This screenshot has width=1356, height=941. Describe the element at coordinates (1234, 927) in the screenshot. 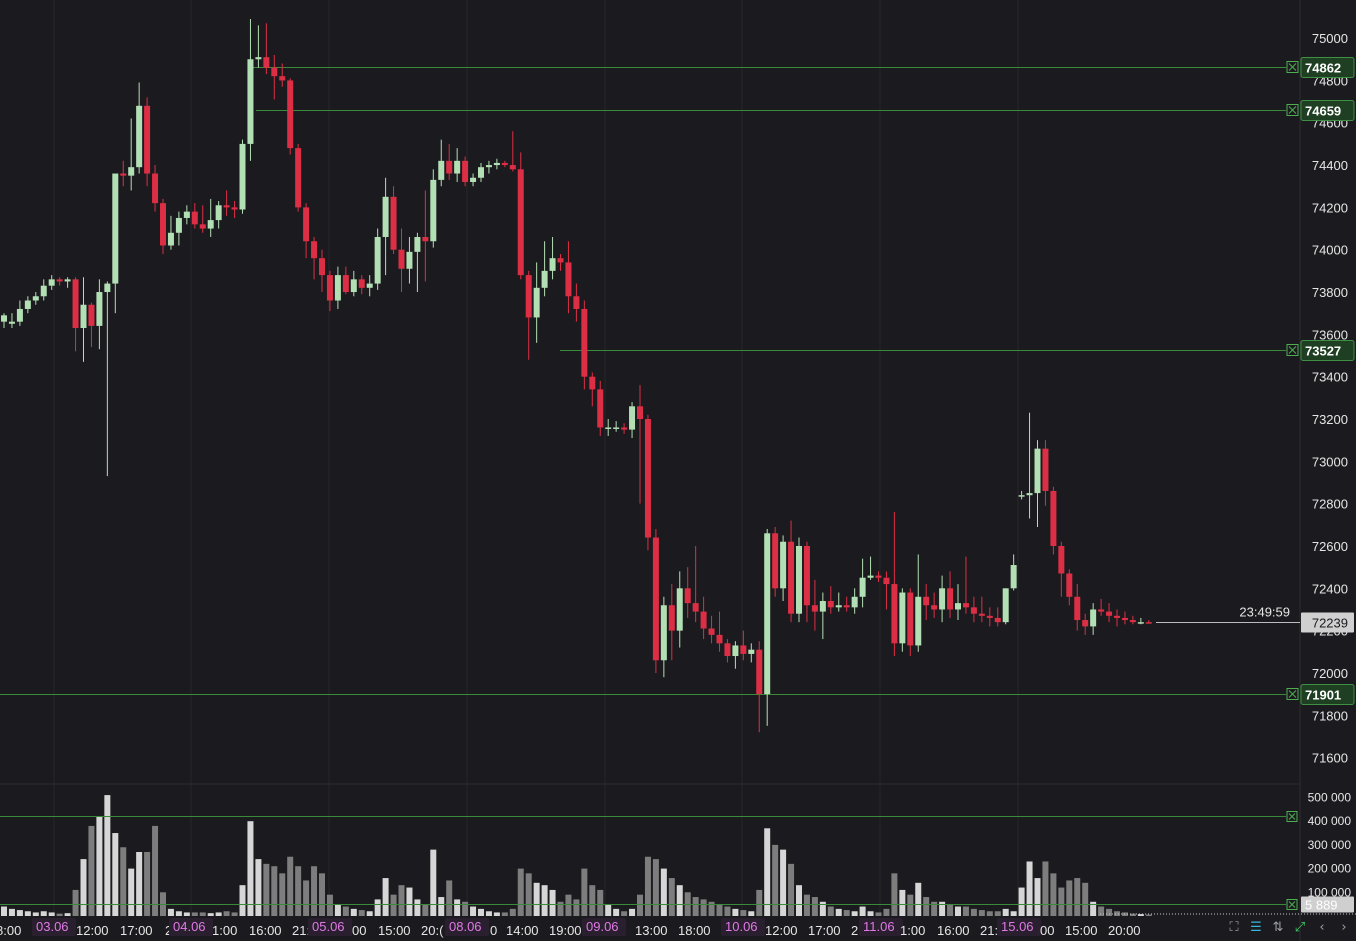

I see `fullscreen-icon: ⛶` at that location.